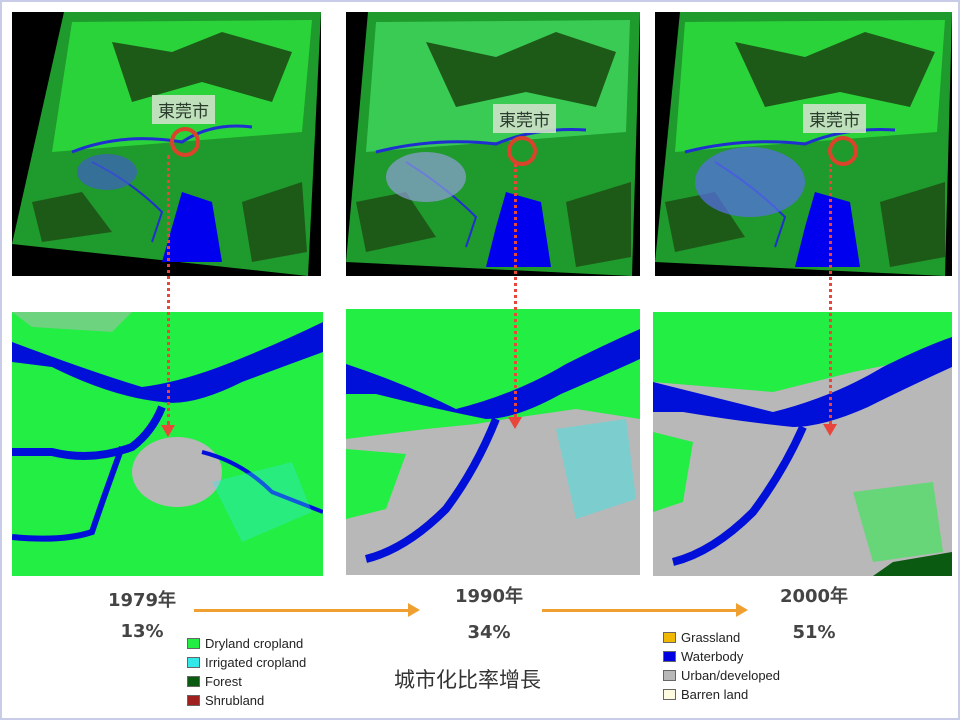  Describe the element at coordinates (843, 151) in the screenshot. I see `city-marker-2000` at that location.